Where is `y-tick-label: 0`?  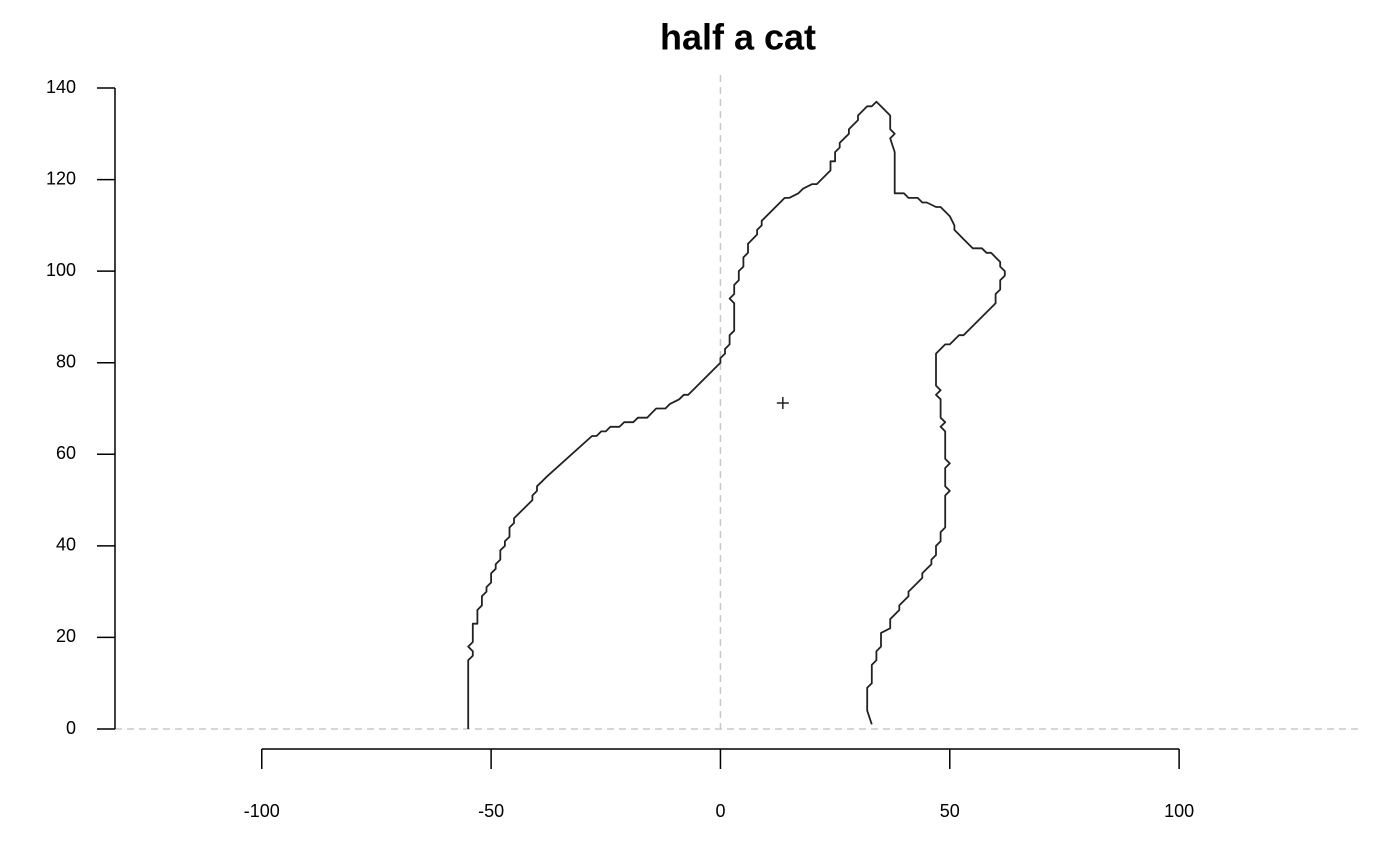 y-tick-label: 0 is located at coordinates (71, 728).